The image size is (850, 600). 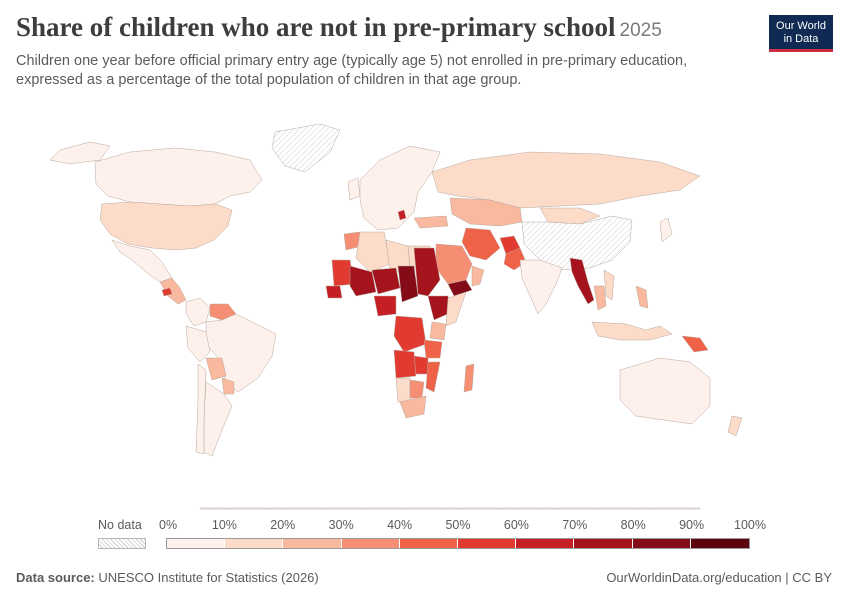 What do you see at coordinates (306, 148) in the screenshot?
I see `region-greenland` at bounding box center [306, 148].